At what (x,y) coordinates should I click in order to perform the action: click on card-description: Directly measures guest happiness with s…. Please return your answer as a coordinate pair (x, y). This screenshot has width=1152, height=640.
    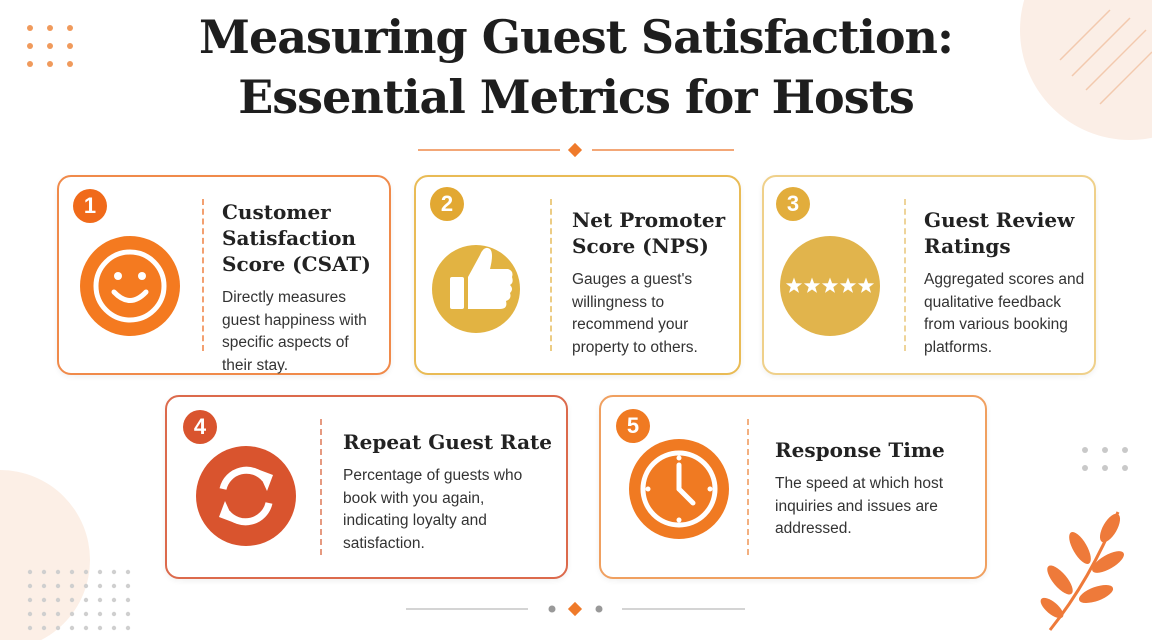
    Looking at the image, I should click on (294, 331).